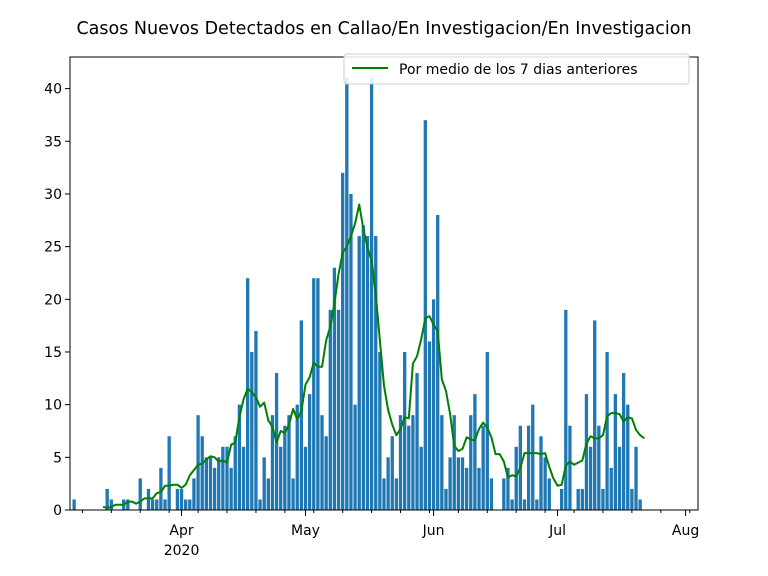  I want to click on legend-entry-label: Por medio de los 7 dias anteriores, so click(518, 70).